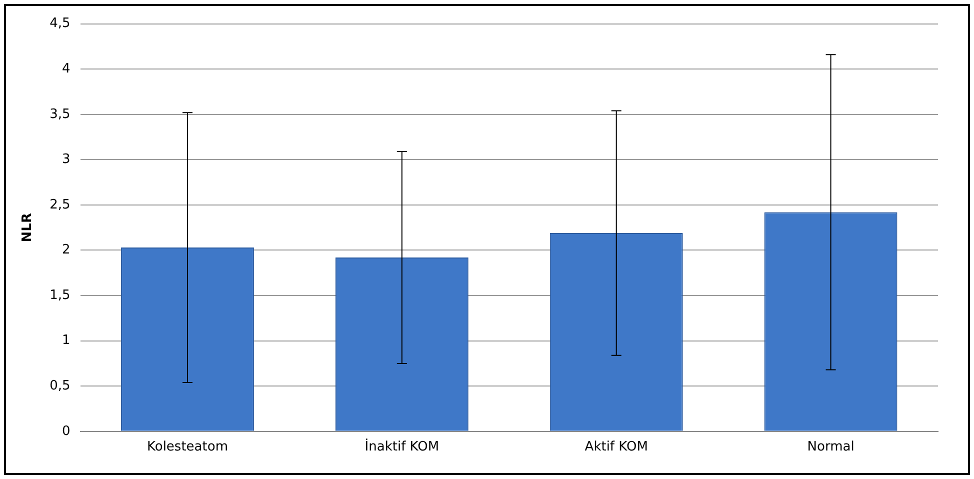 This screenshot has width=974, height=479. Describe the element at coordinates (402, 446) in the screenshot. I see `x-tick-label: İnaktif KOM` at that location.